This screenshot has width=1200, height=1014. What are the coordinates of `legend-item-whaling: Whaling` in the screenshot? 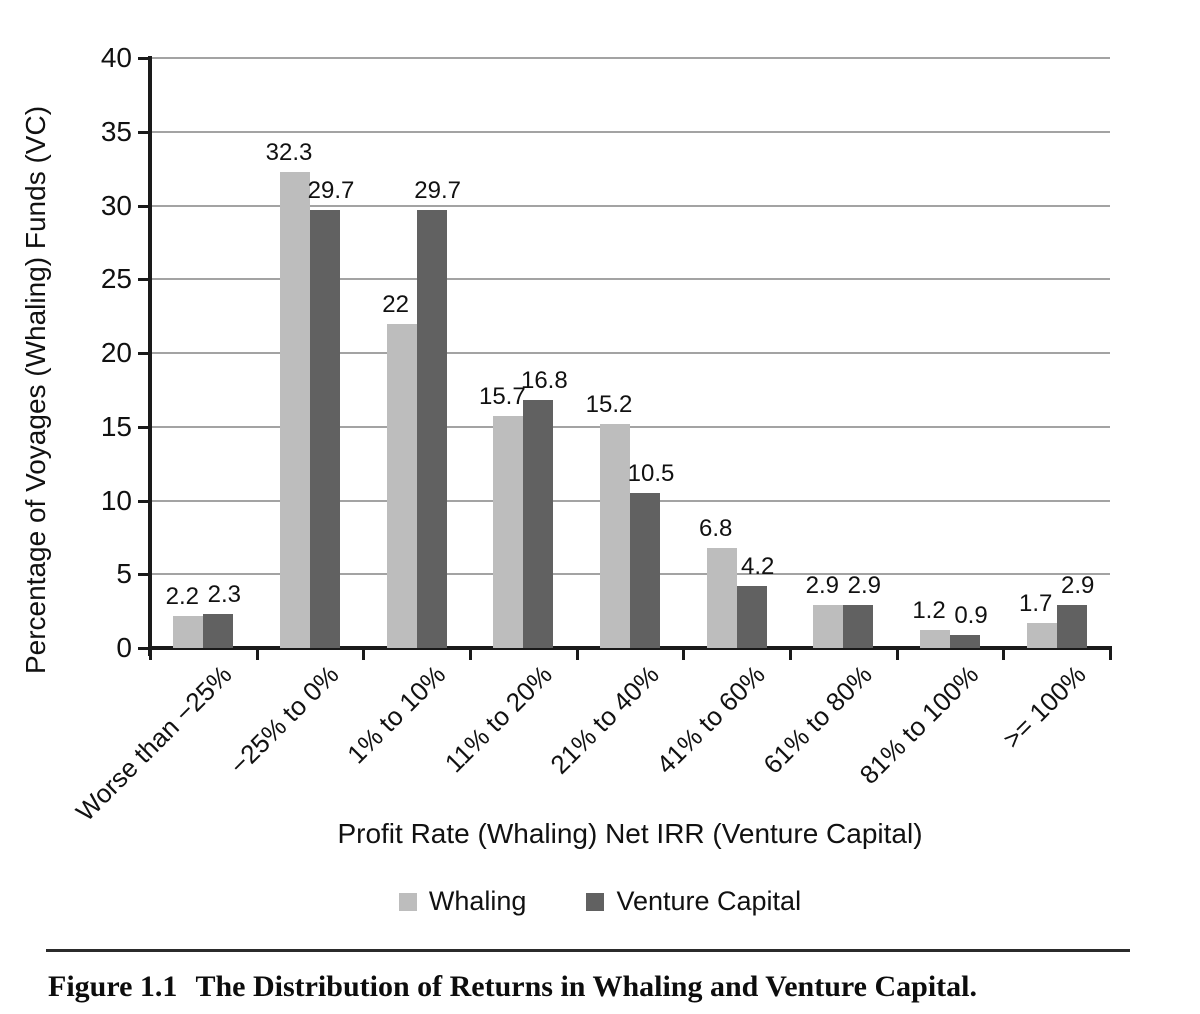 It's located at (462, 901).